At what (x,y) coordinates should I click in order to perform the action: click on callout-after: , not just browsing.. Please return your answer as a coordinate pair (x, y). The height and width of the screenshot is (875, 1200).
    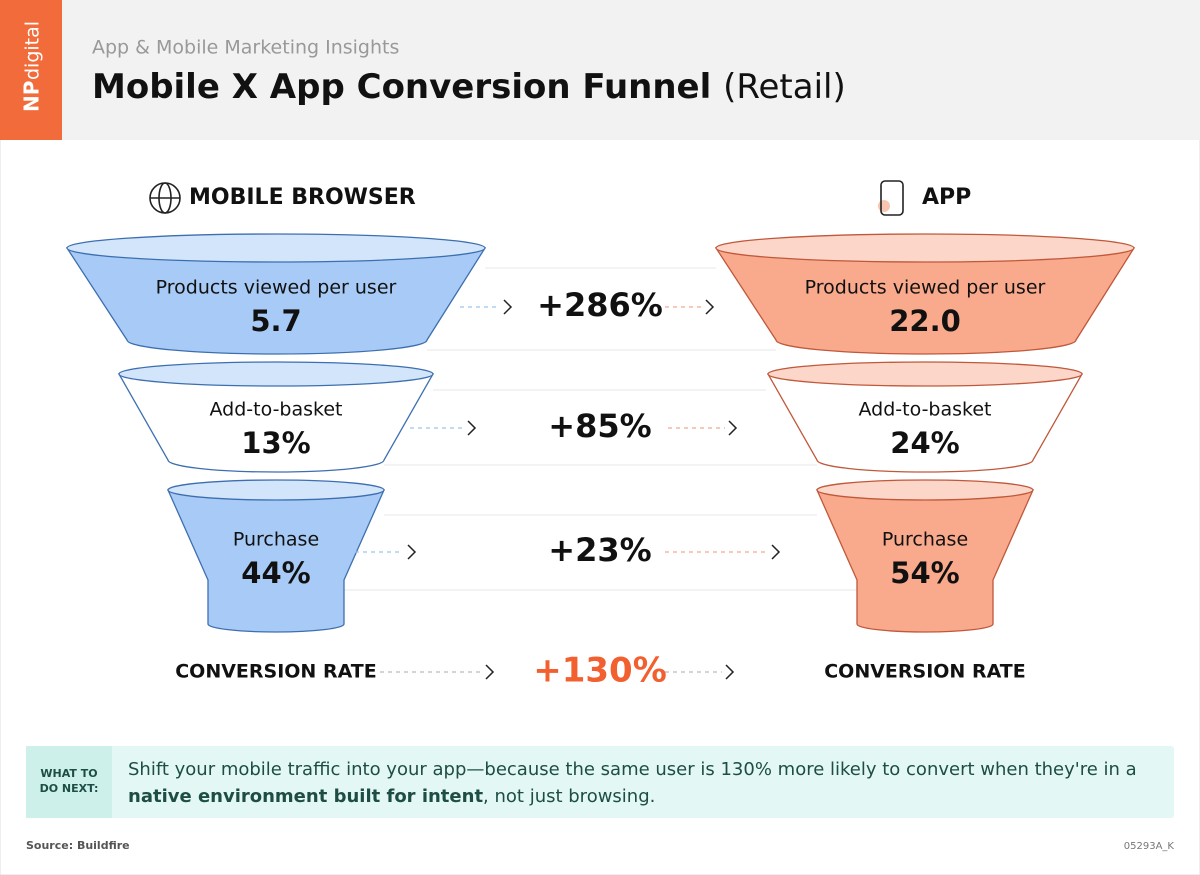
    Looking at the image, I should click on (569, 796).